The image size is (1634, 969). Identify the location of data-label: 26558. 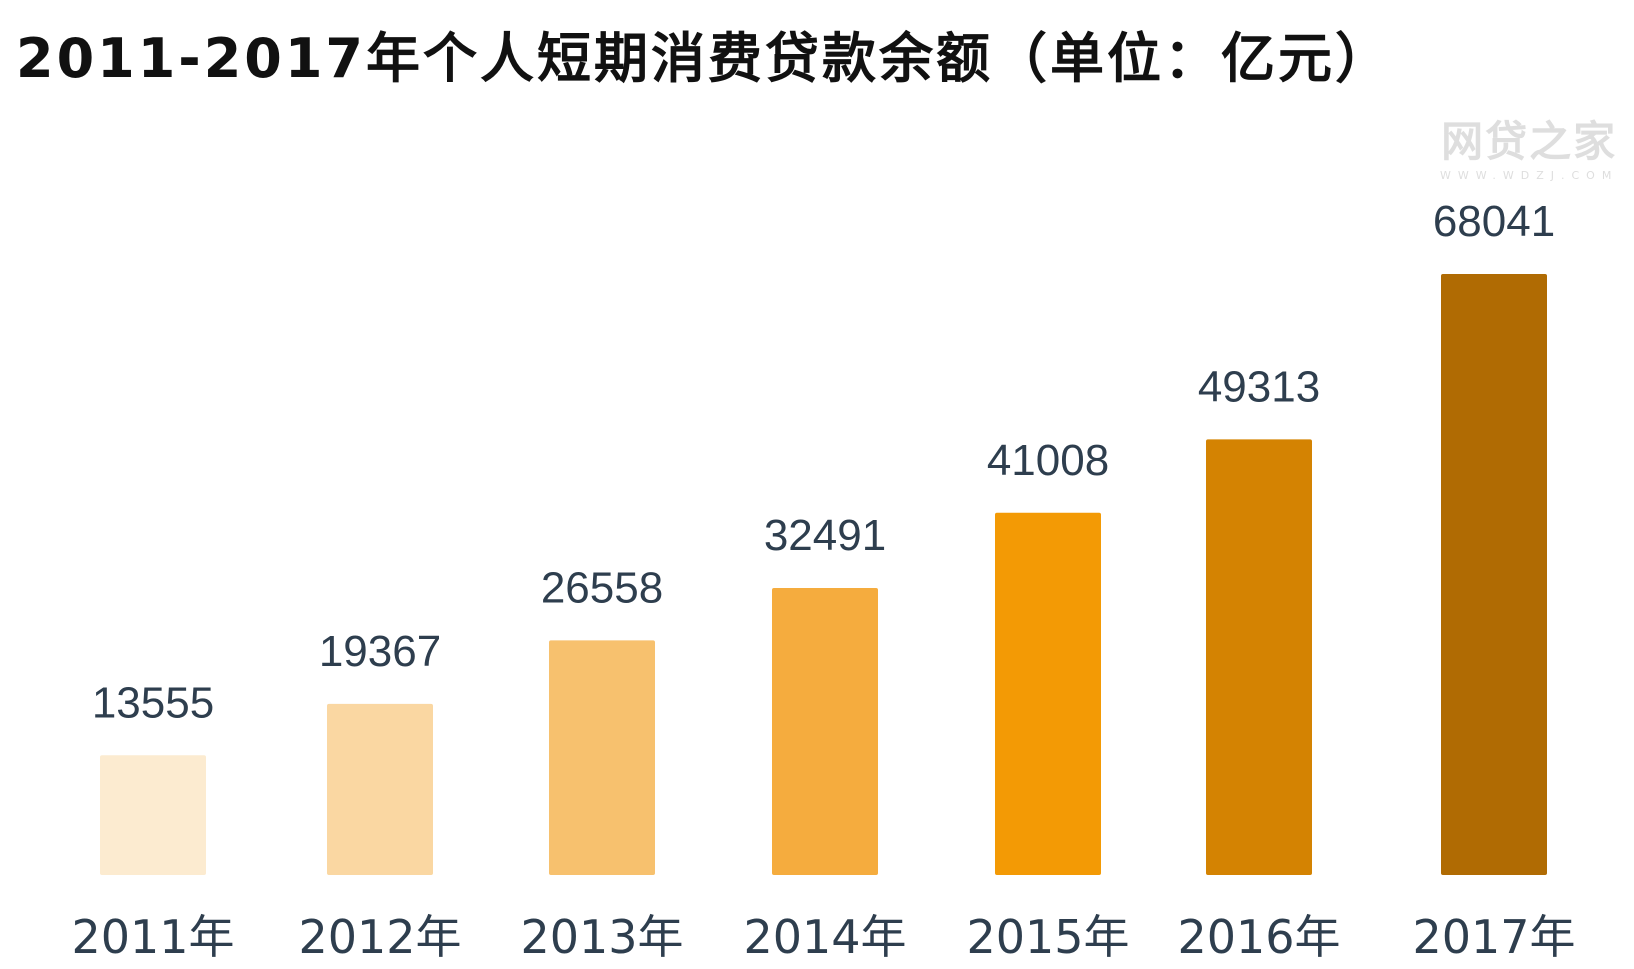
(602, 587).